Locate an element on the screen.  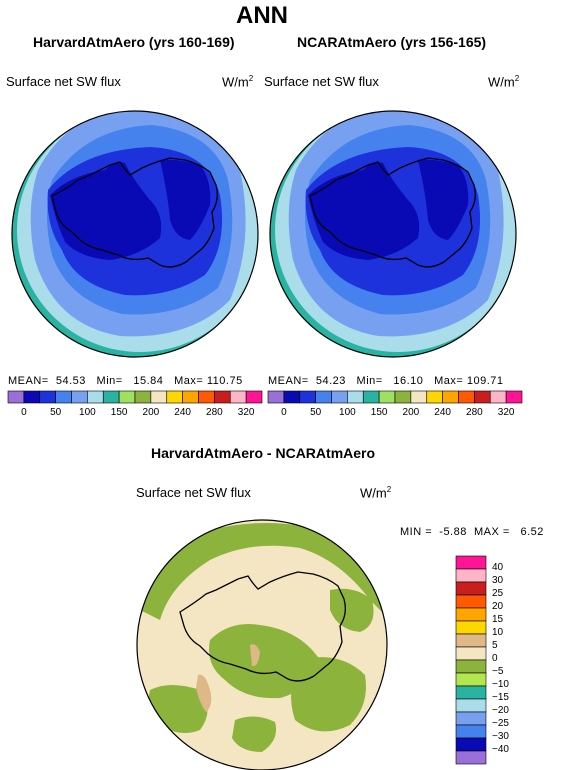
panel-1-map-field is located at coordinates (135, 234).